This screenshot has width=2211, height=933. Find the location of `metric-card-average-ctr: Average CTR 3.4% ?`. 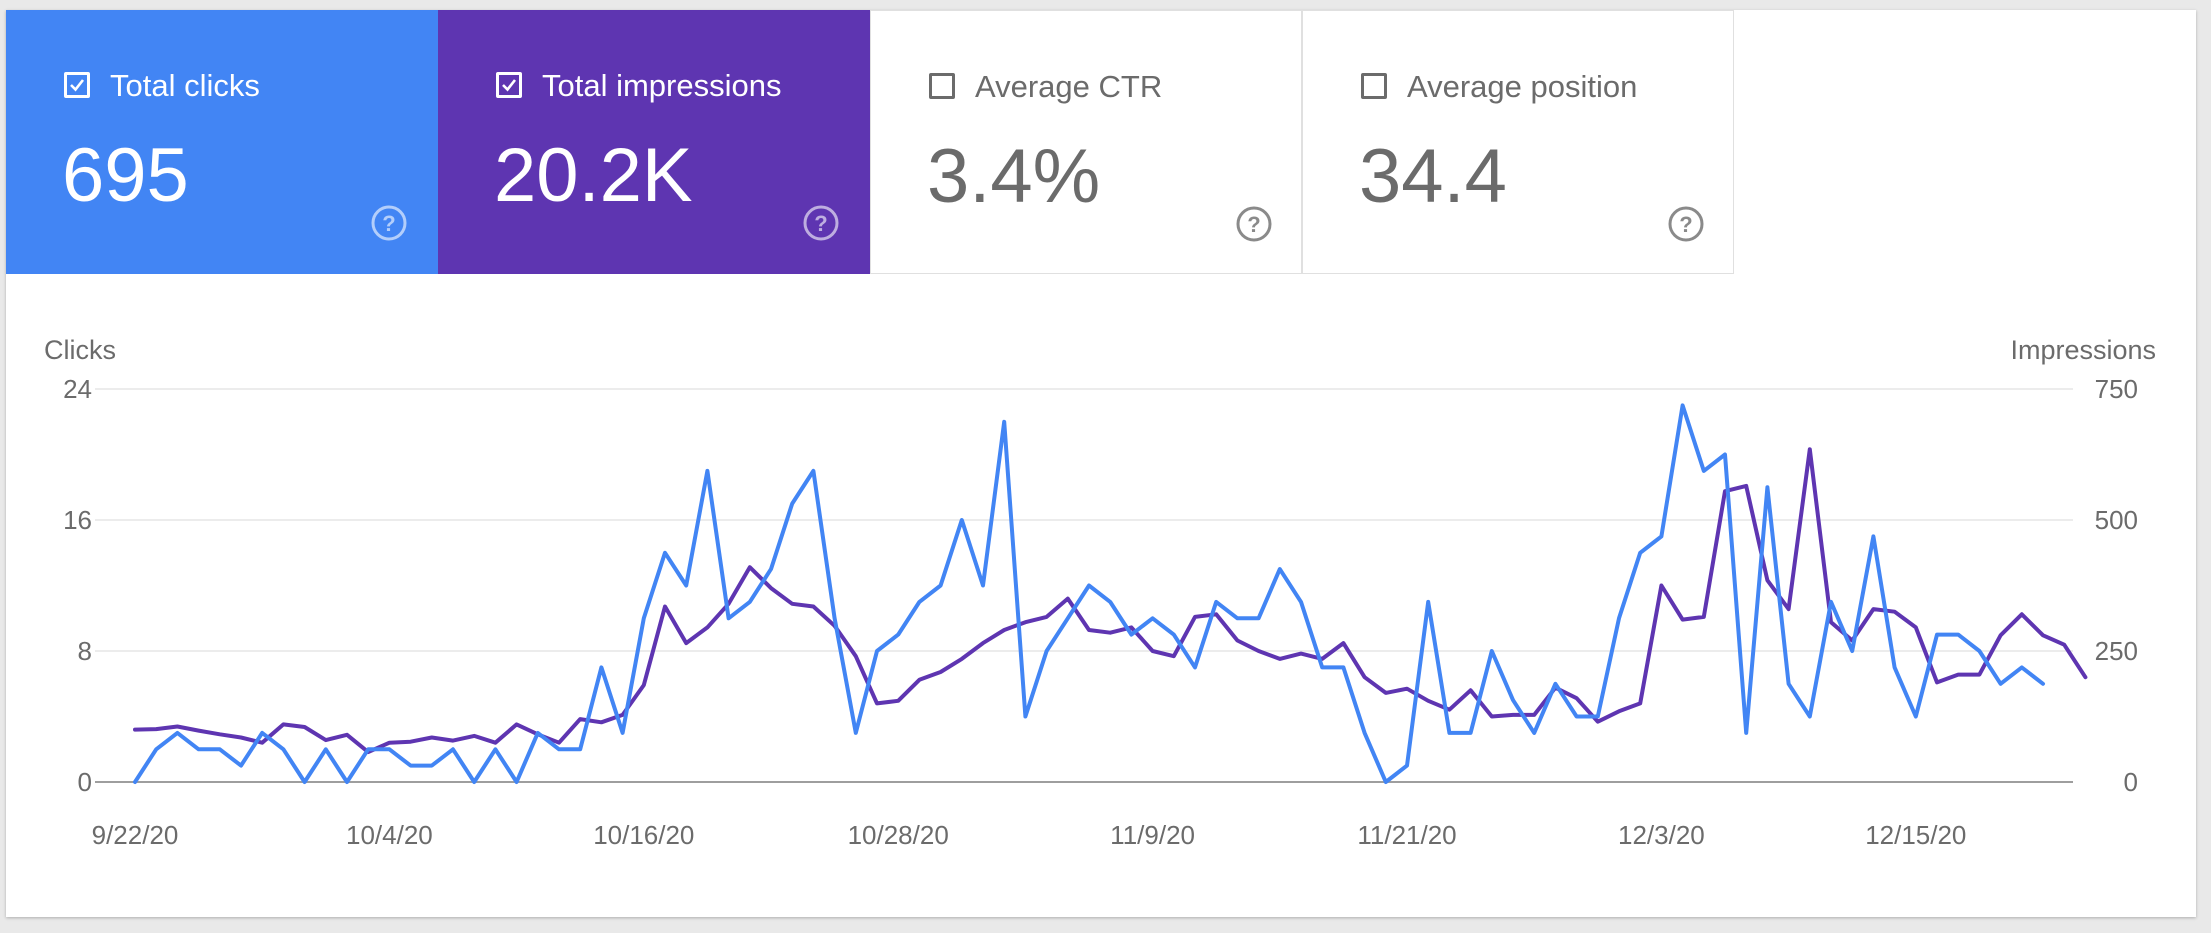

metric-card-average-ctr: Average CTR 3.4% ? is located at coordinates (1086, 142).